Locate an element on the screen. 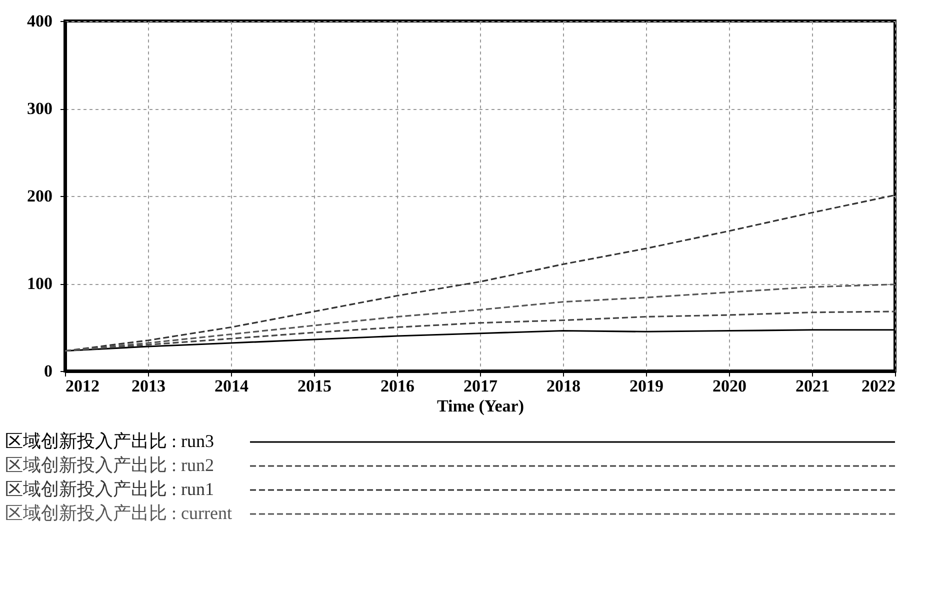 Image resolution: width=943 pixels, height=598 pixels. text: 区域创新投入产出比 : run1 is located at coordinates (109, 489).